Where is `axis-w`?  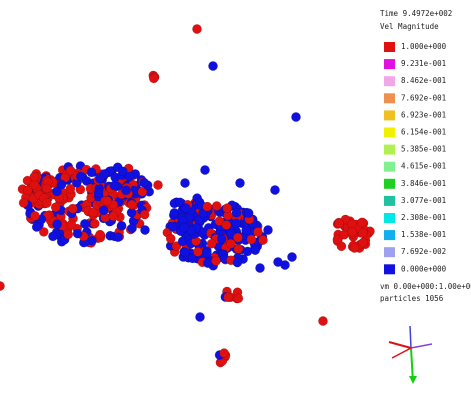
axis-w is located at coordinates (410, 337).